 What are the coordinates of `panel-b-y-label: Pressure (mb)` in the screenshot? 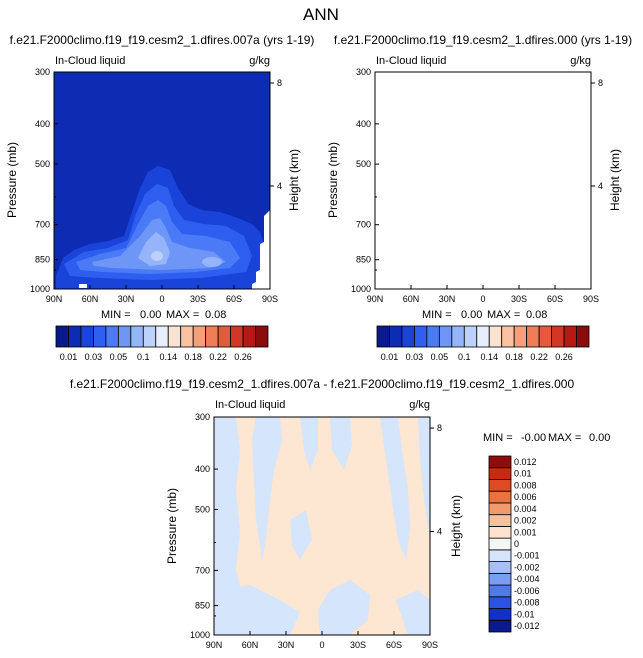 It's located at (333, 180).